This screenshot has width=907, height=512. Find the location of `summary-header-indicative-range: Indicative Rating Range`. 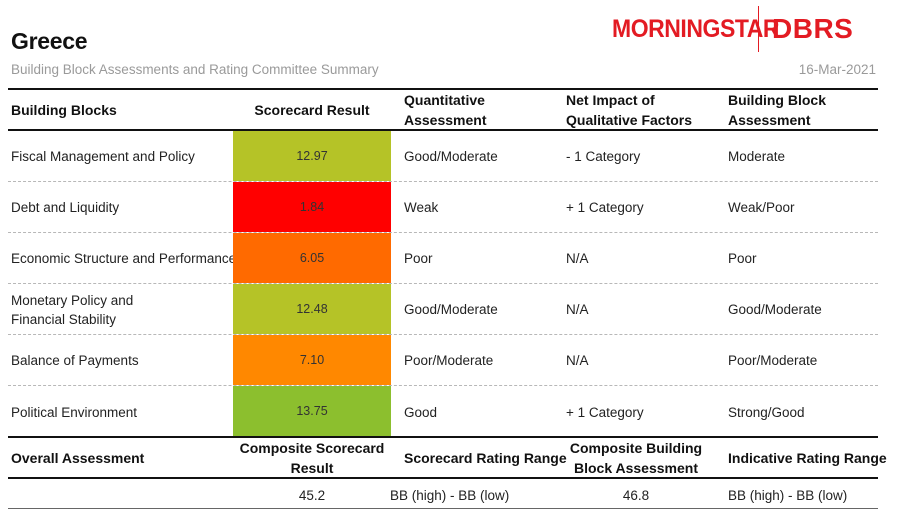

summary-header-indicative-range: Indicative Rating Range is located at coordinates (807, 458).